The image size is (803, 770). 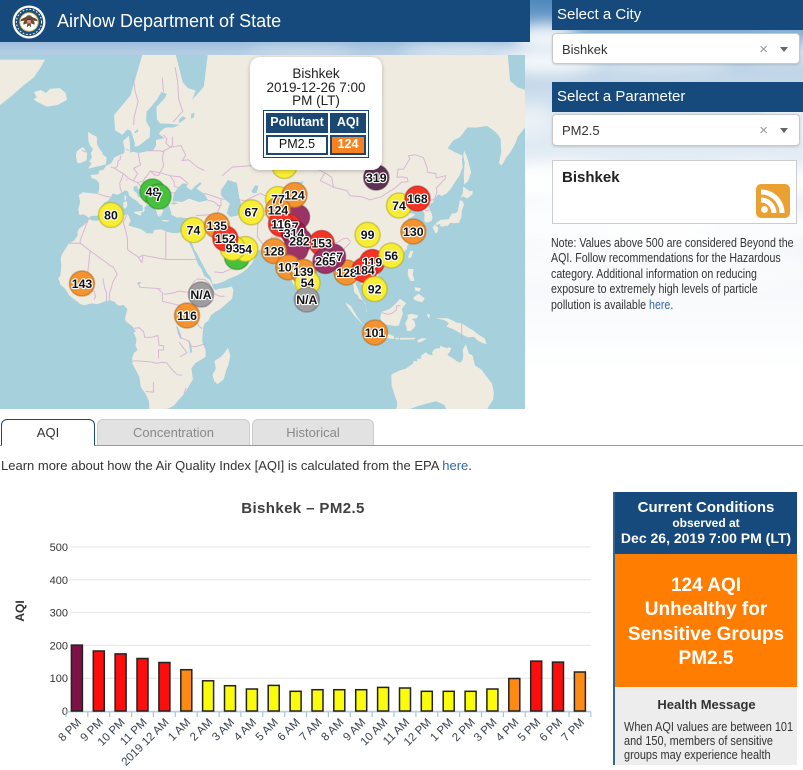 What do you see at coordinates (278, 199) in the screenshot?
I see `svg-text: 77` at bounding box center [278, 199].